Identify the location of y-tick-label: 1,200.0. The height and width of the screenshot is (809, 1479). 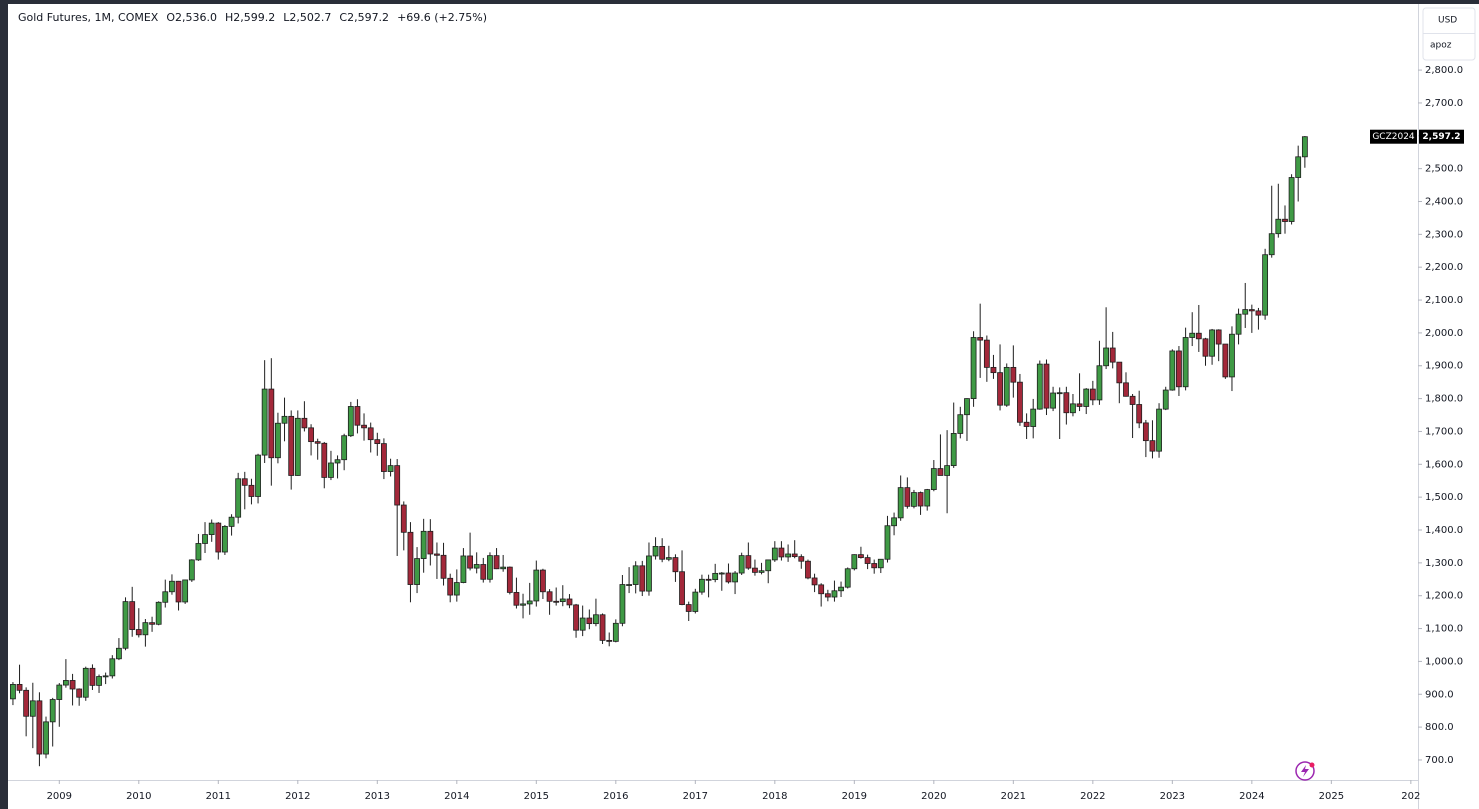
(1444, 596).